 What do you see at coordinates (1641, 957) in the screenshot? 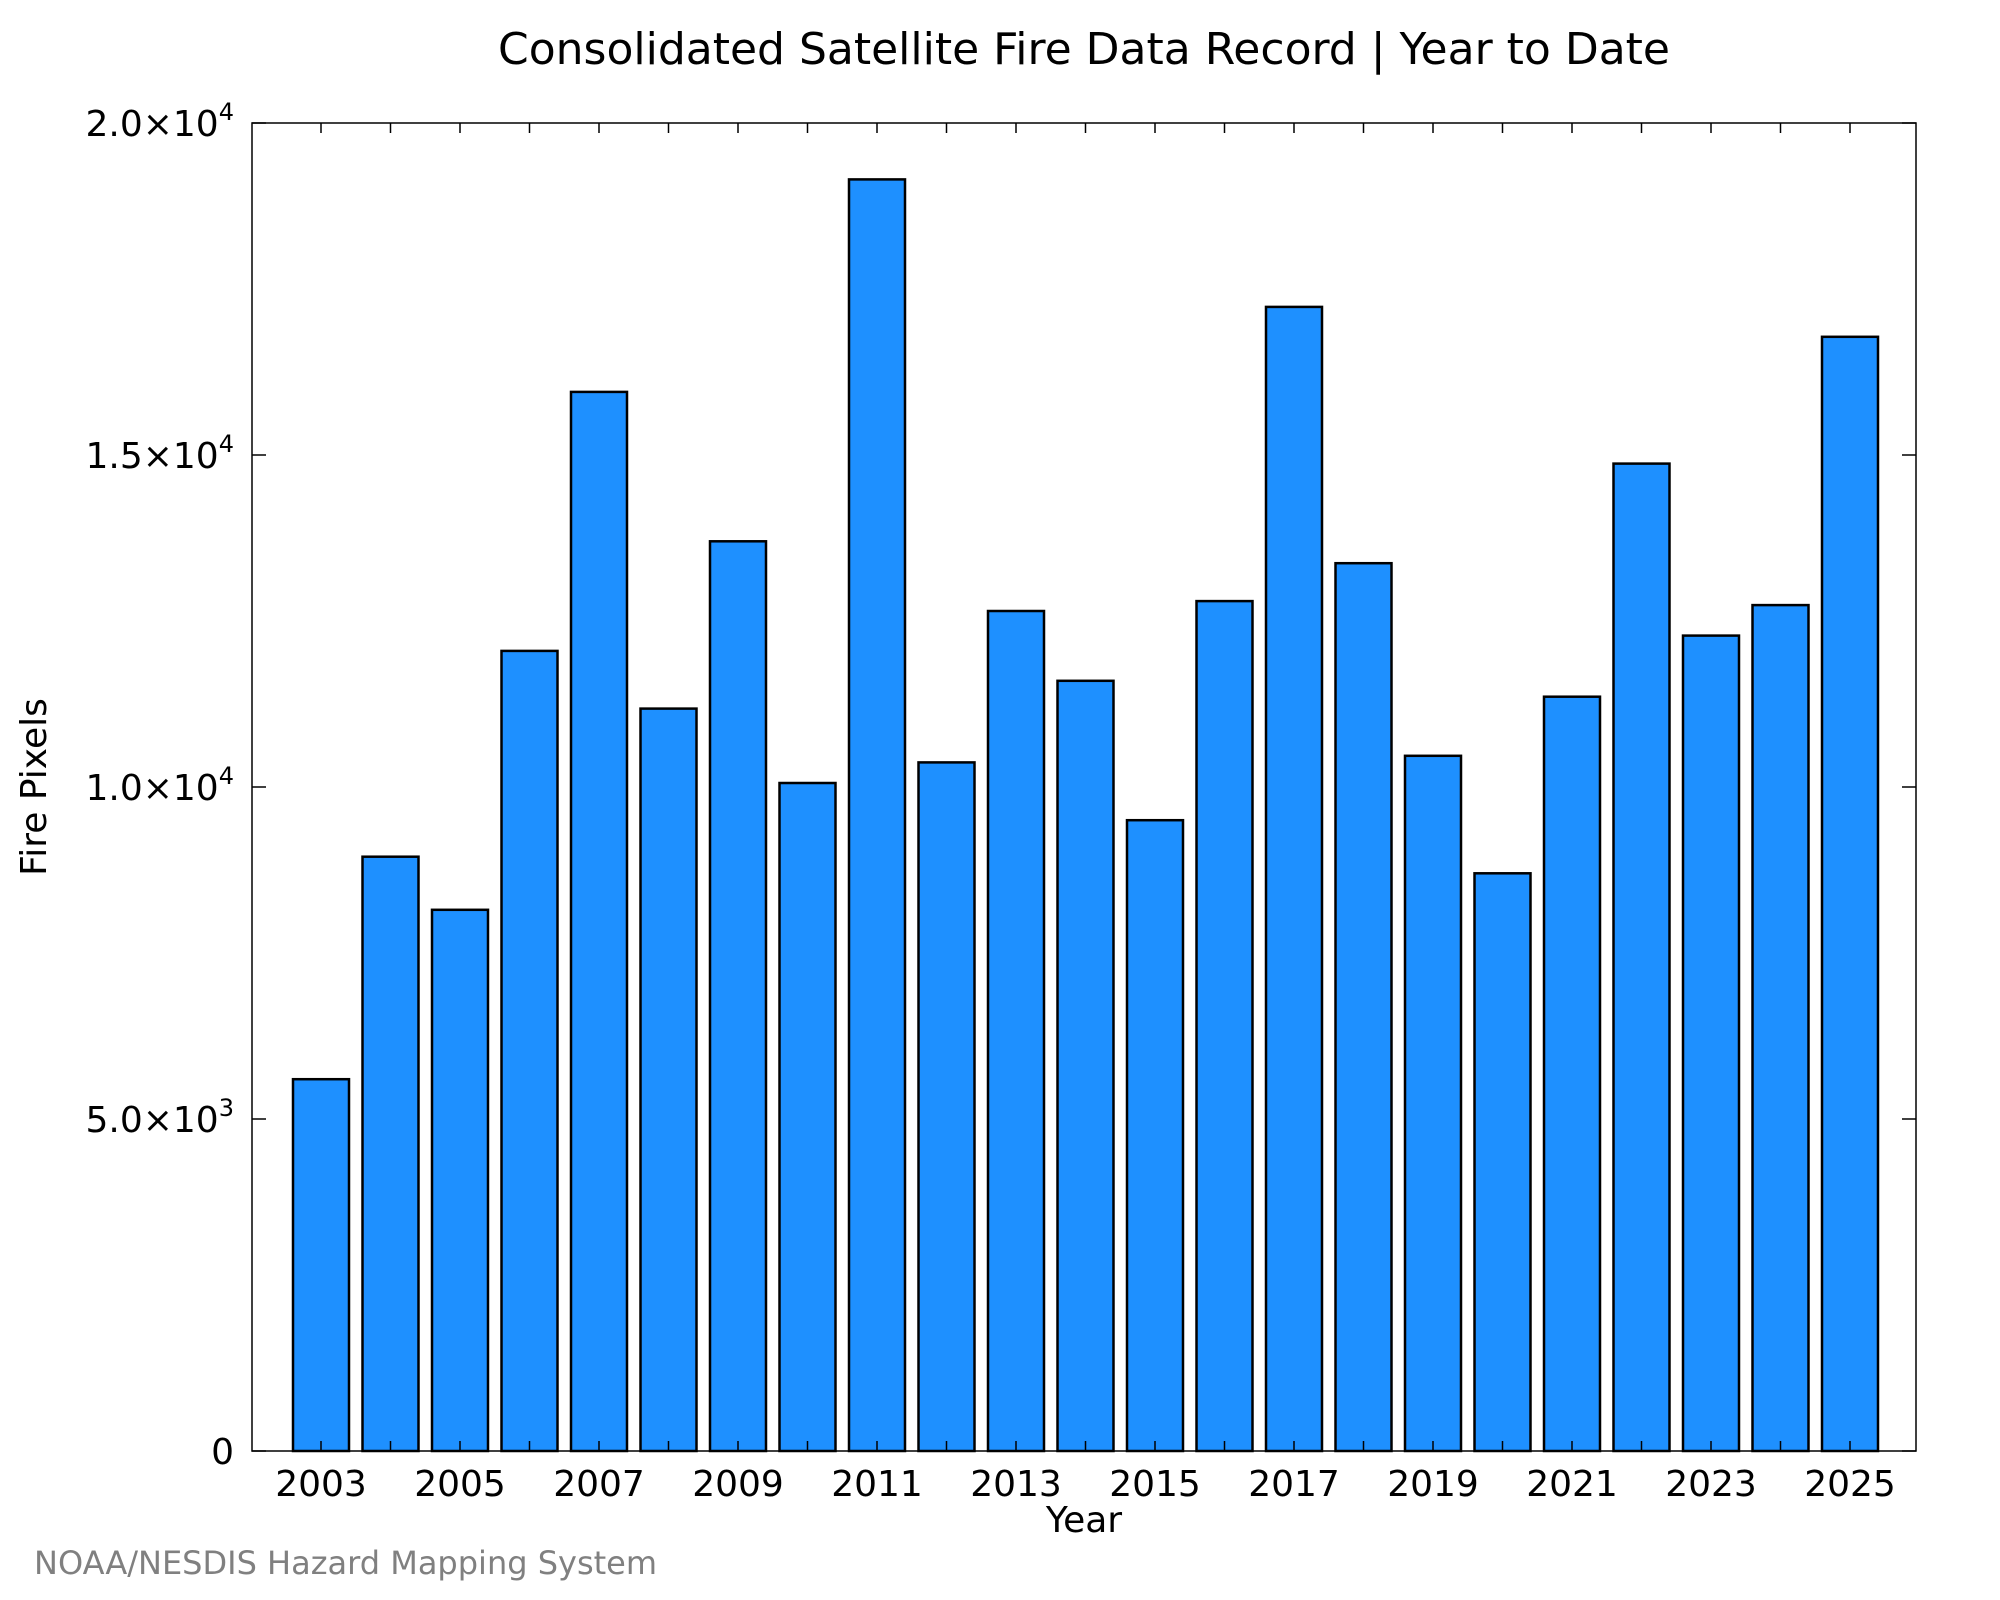
I see `bar-2022` at bounding box center [1641, 957].